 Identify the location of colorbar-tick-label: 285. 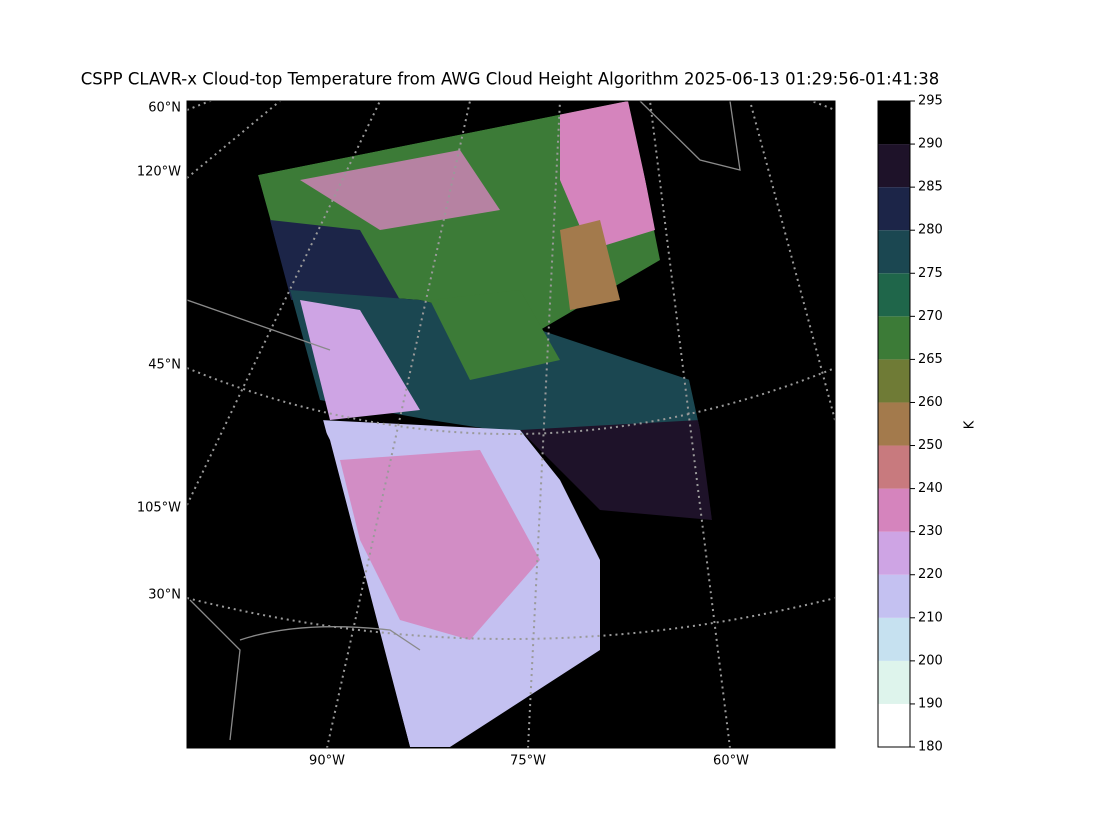
(930, 187).